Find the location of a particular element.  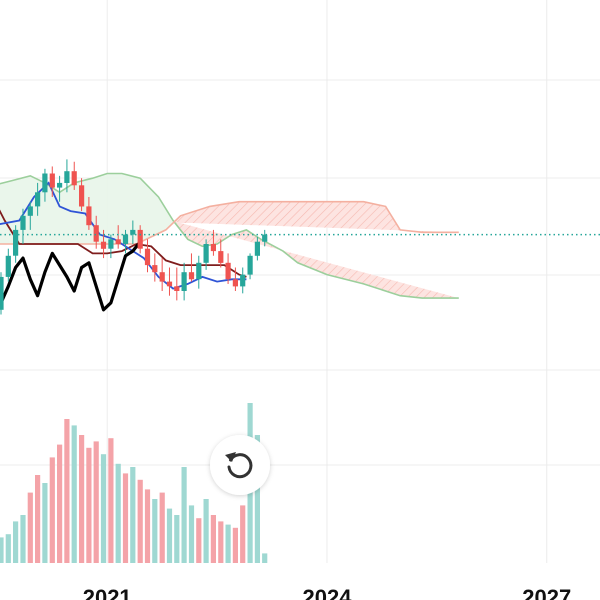

x-axis: 2021 2024 2027 is located at coordinates (327, 592).